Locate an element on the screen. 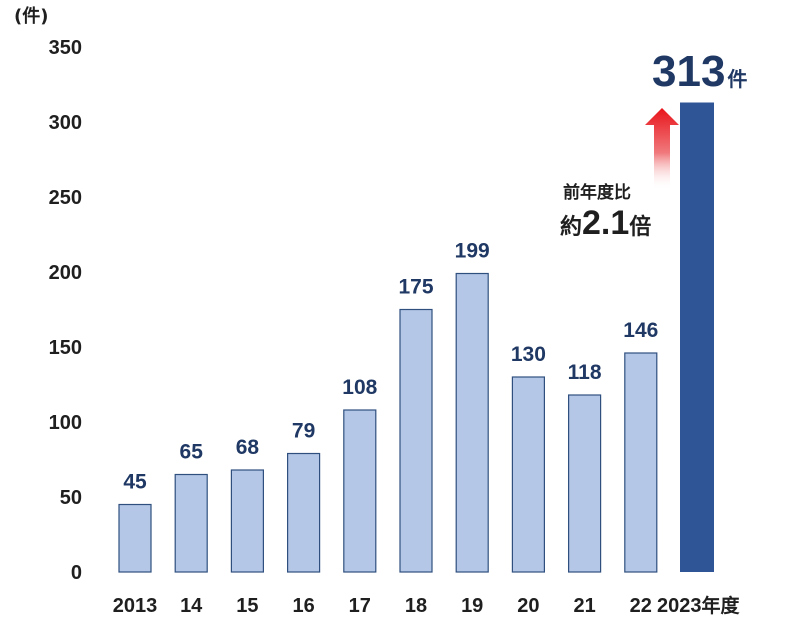 The height and width of the screenshot is (624, 800). x-tick-label: 19 is located at coordinates (472, 606).